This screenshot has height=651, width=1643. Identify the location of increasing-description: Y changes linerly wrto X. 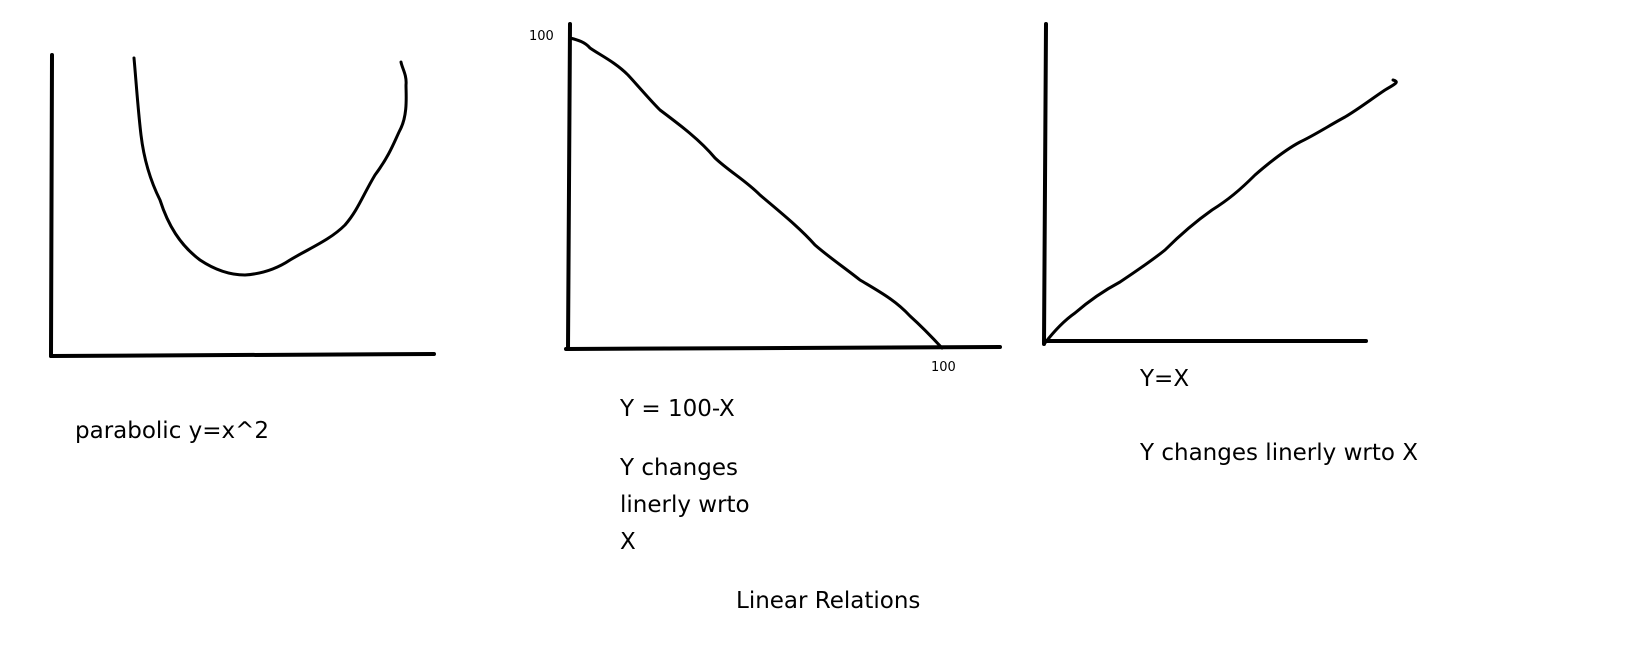
(1279, 453).